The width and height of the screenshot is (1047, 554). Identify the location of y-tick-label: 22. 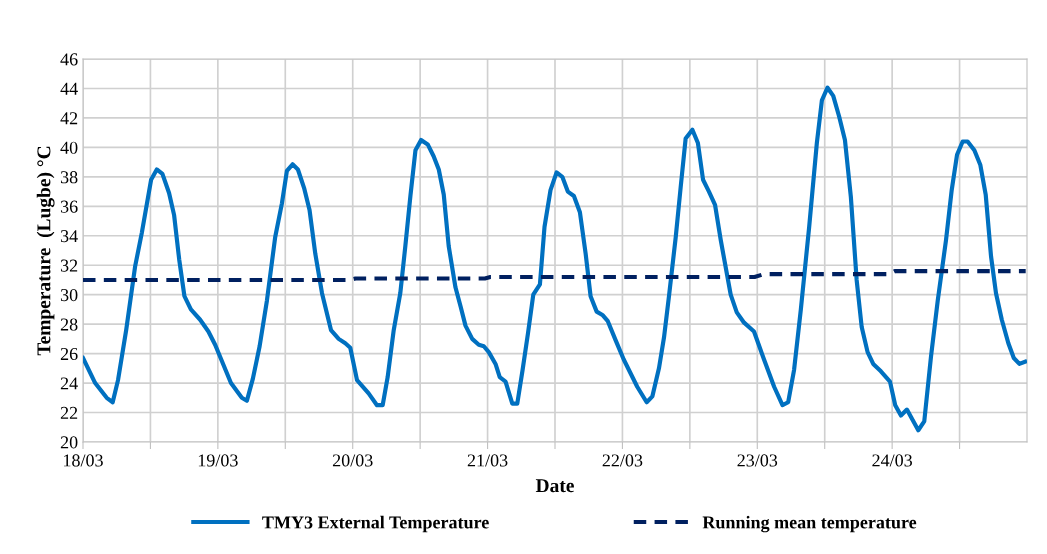
(69, 412).